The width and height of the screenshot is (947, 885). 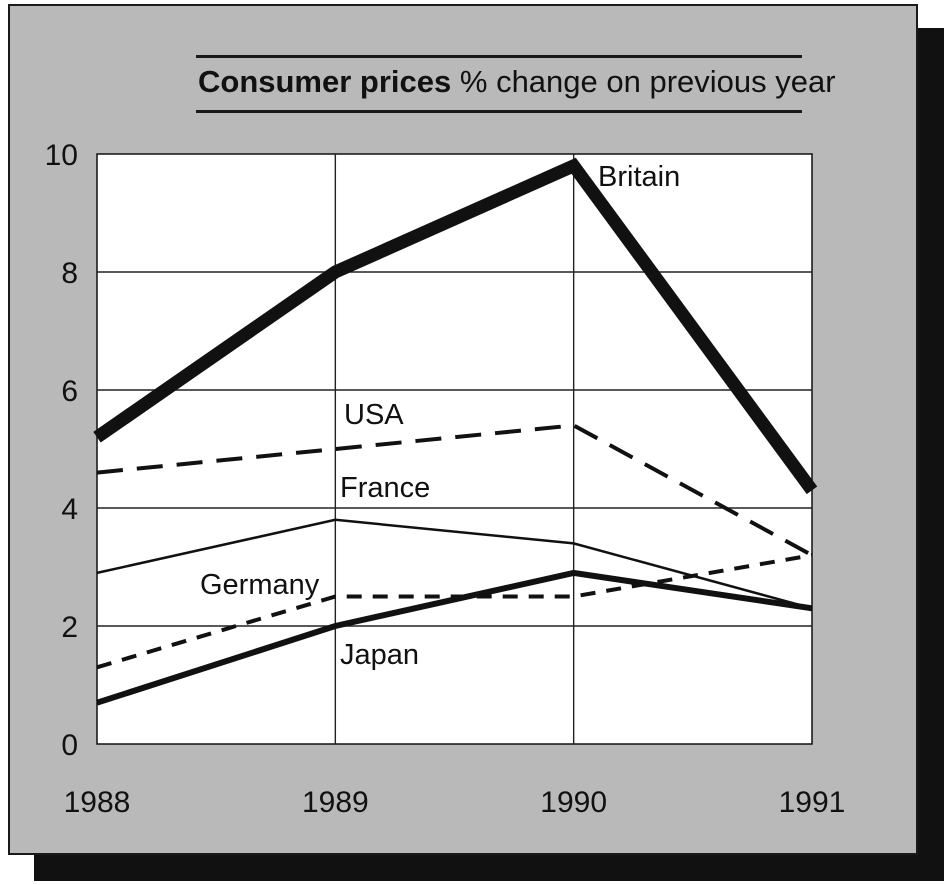 What do you see at coordinates (97, 802) in the screenshot?
I see `x-tick-label: 1988` at bounding box center [97, 802].